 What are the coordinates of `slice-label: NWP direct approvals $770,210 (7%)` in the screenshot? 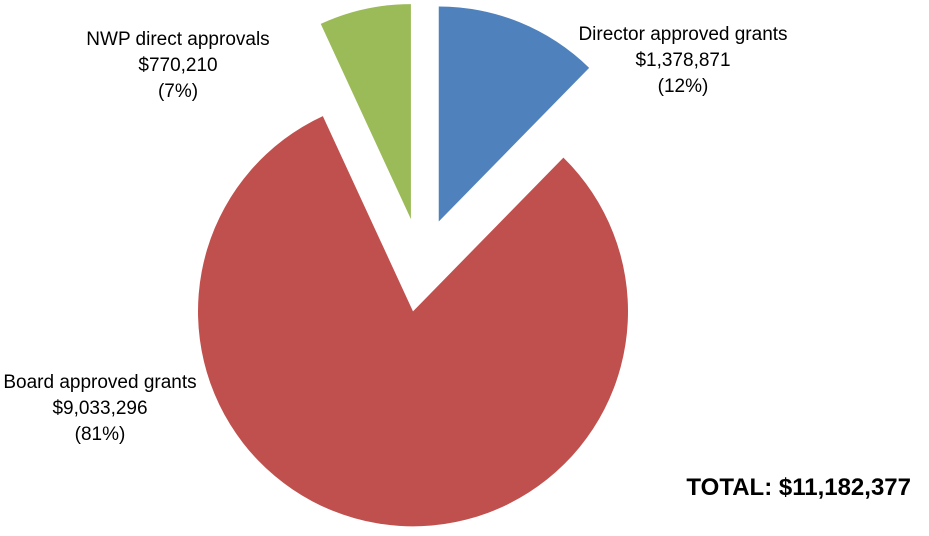 It's located at (178, 66).